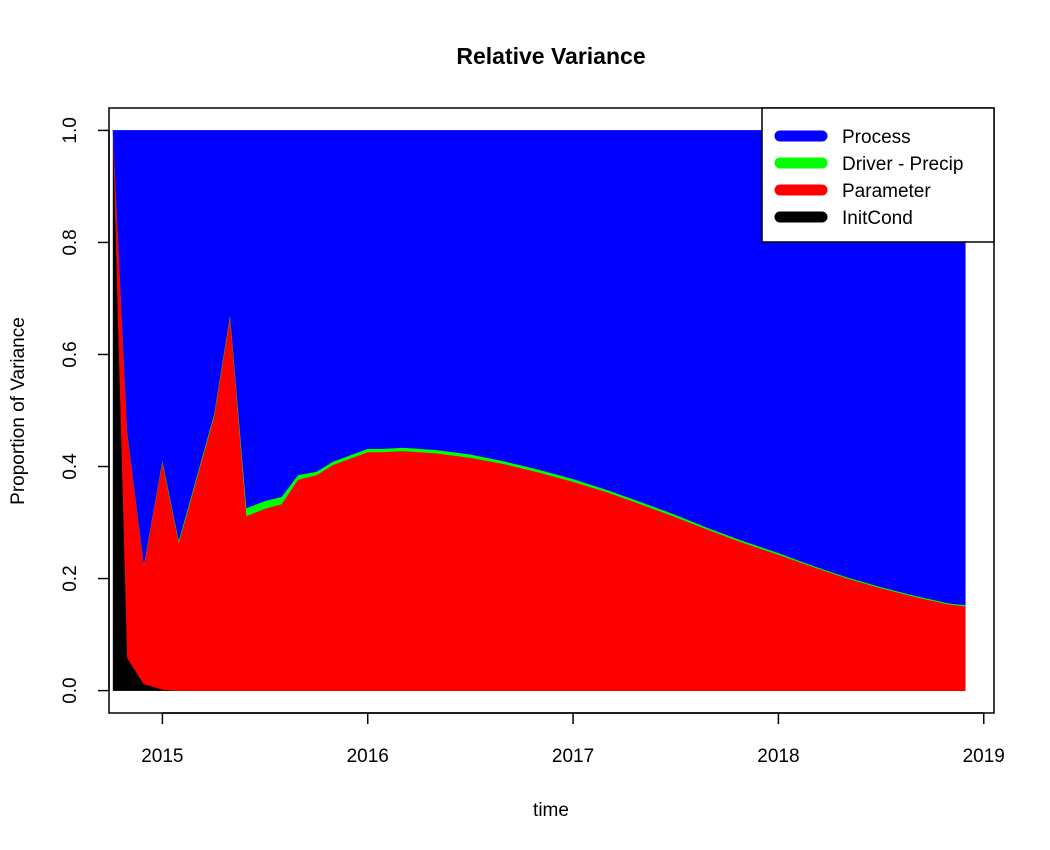 The height and width of the screenshot is (850, 1050). What do you see at coordinates (70, 354) in the screenshot?
I see `y-tick-label: 0.6` at bounding box center [70, 354].